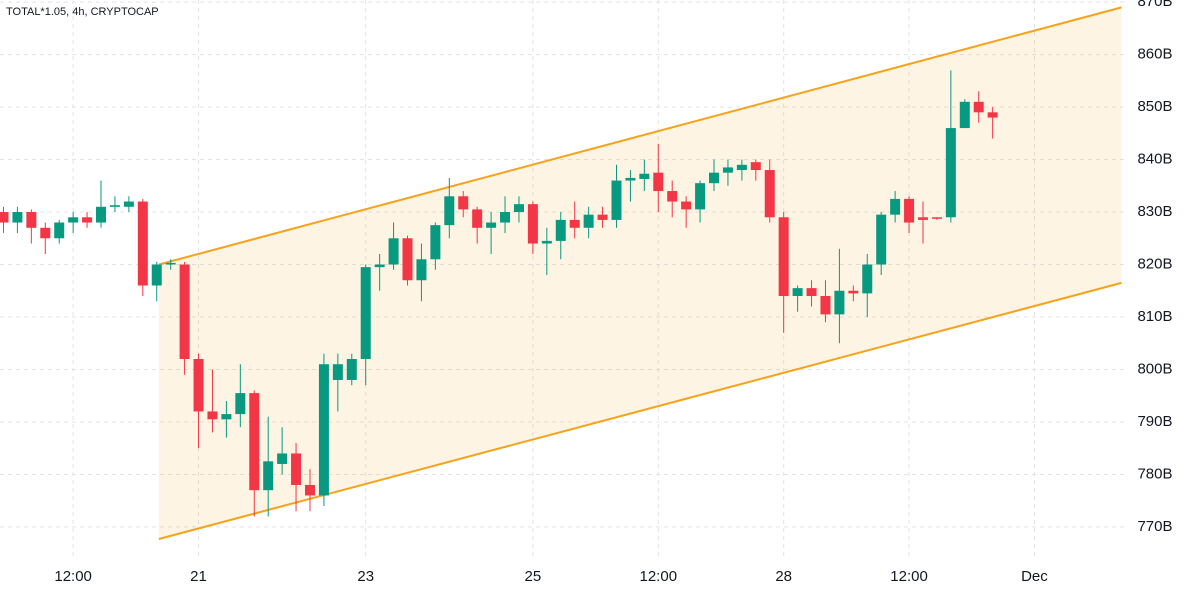 This screenshot has width=1185, height=595. What do you see at coordinates (783, 576) in the screenshot?
I see `x-tick-label: 28` at bounding box center [783, 576].